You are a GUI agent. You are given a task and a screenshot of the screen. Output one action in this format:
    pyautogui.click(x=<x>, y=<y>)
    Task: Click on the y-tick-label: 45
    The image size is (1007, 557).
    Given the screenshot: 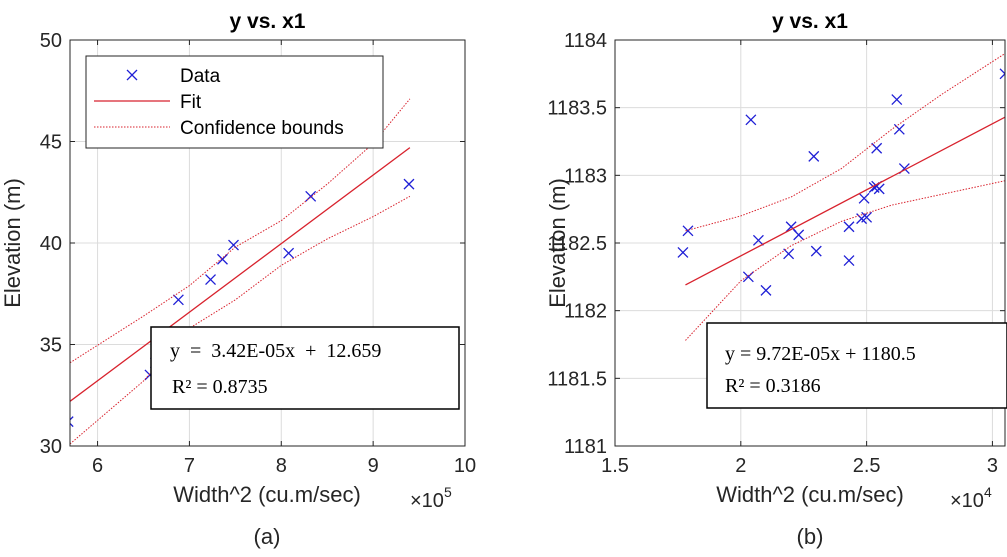 What is the action you would take?
    pyautogui.click(x=51, y=143)
    